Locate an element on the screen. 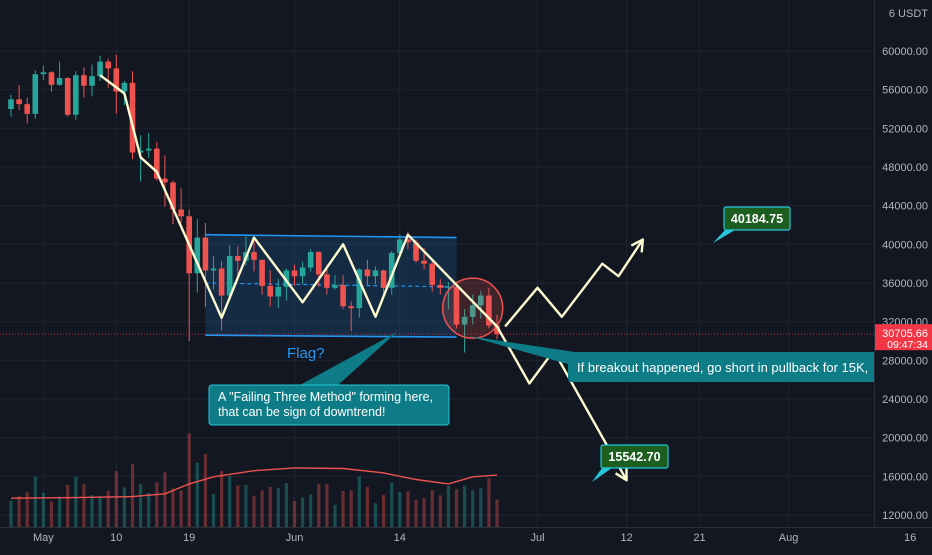 The image size is (932, 555). time-tick-label: Jun is located at coordinates (295, 538).